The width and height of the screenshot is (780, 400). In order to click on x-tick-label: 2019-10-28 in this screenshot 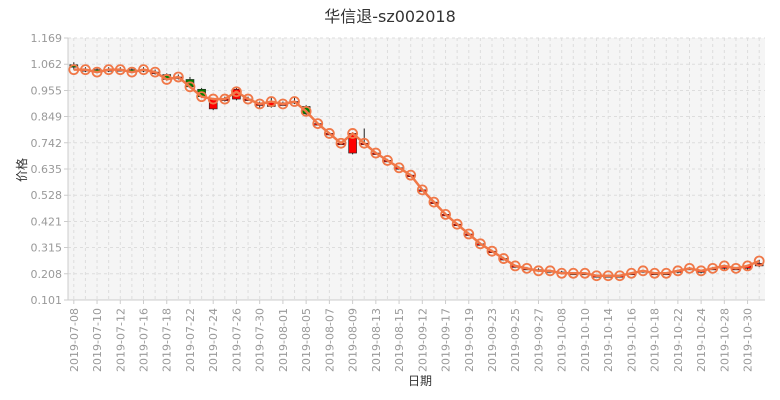, I will do `click(724, 340)`.